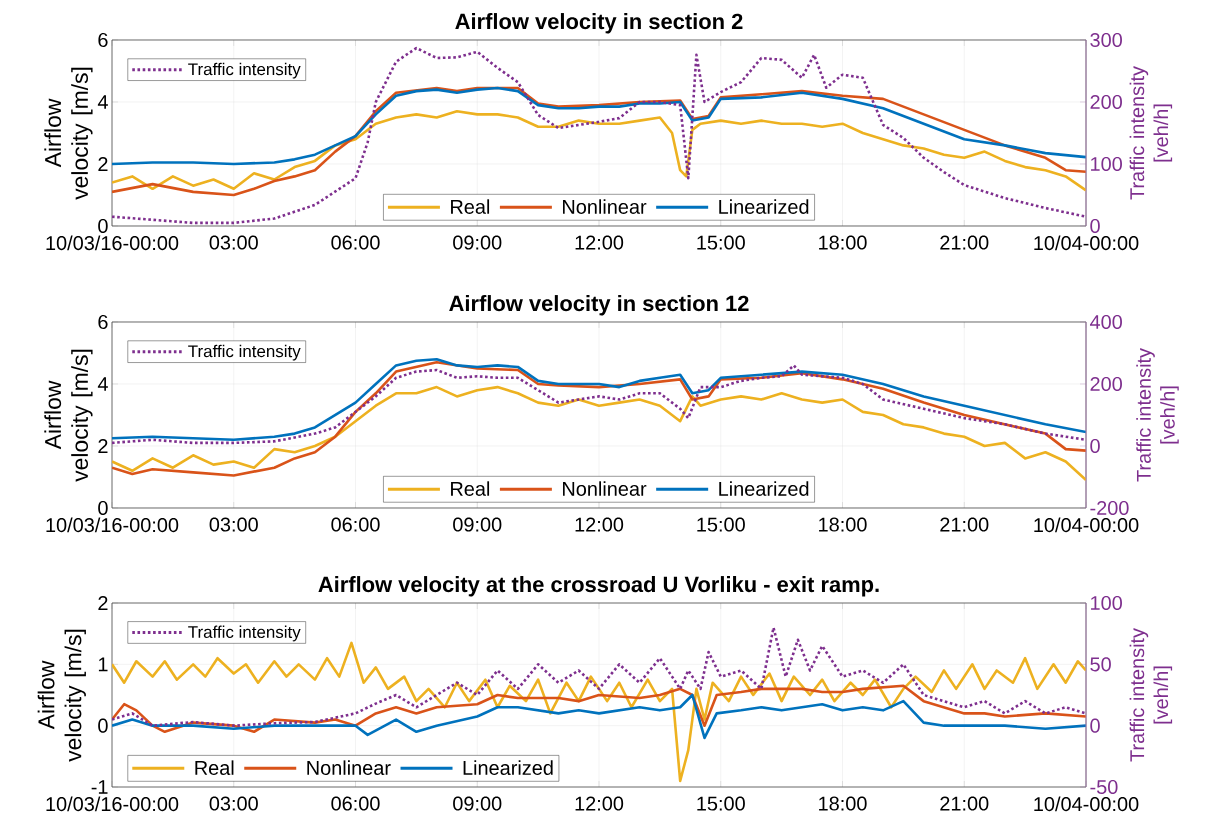 This screenshot has height=835, width=1218. Describe the element at coordinates (103, 664) in the screenshot. I see `y-tick-label: 1` at that location.